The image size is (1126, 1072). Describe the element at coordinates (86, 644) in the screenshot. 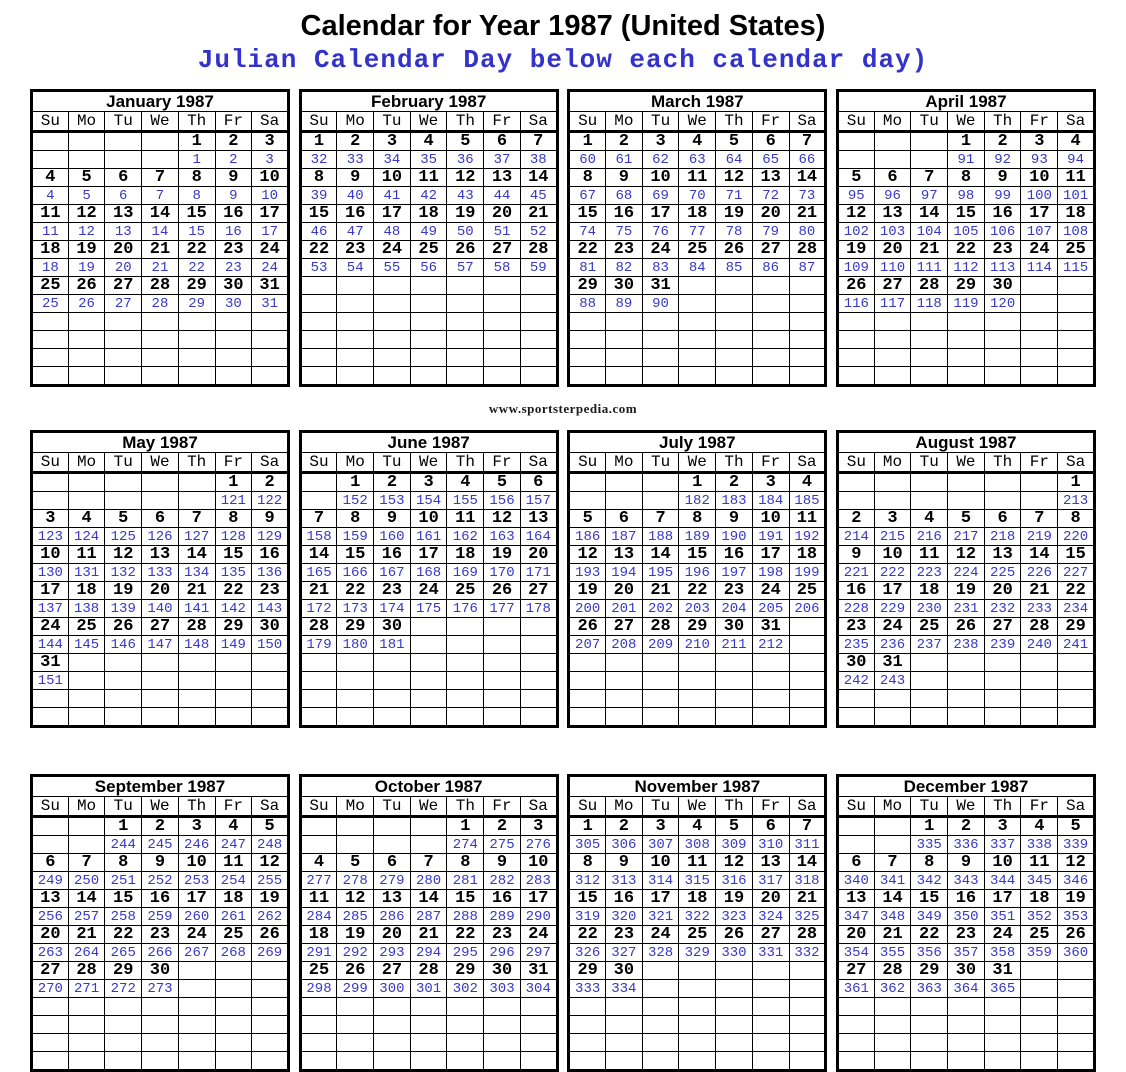

I see `julian-day-cell: 145` at that location.